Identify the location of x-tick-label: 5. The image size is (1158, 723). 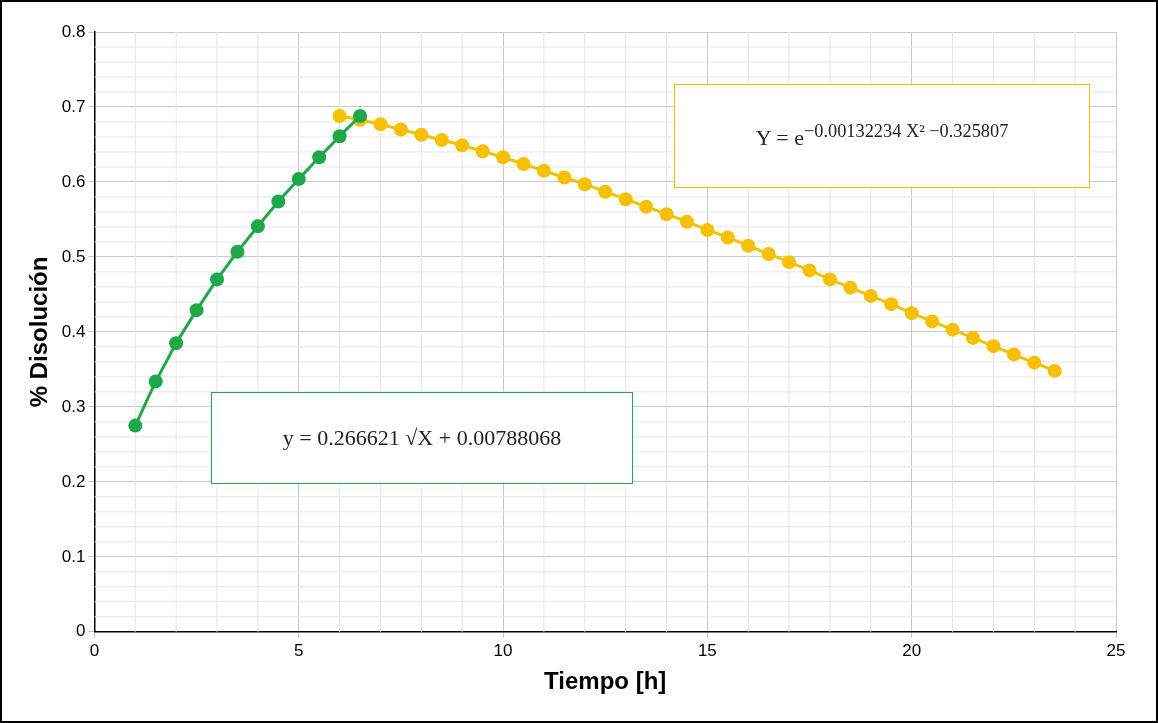
(299, 650).